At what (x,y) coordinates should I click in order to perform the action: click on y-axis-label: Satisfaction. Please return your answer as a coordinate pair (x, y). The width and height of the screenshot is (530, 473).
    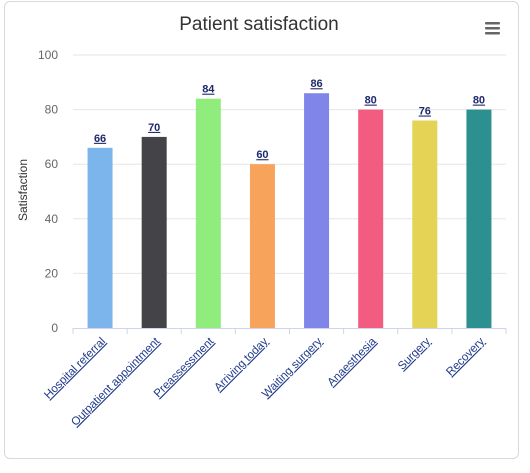
    Looking at the image, I should click on (23, 190).